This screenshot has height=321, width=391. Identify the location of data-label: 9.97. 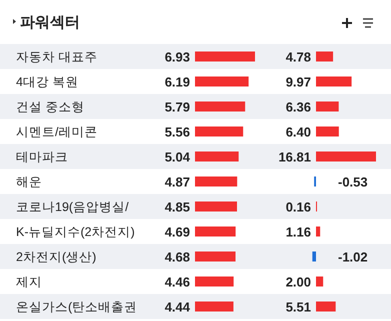
(298, 82).